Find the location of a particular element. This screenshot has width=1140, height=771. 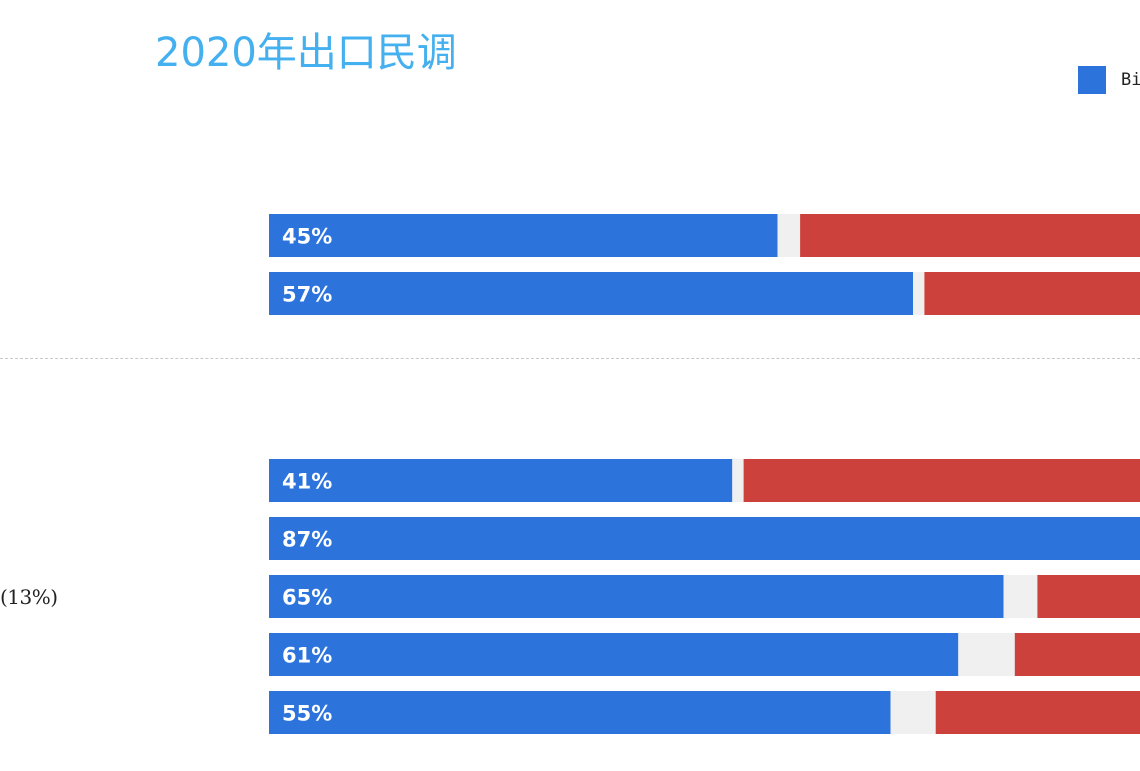

legend-swatch-biden is located at coordinates (1092, 80).